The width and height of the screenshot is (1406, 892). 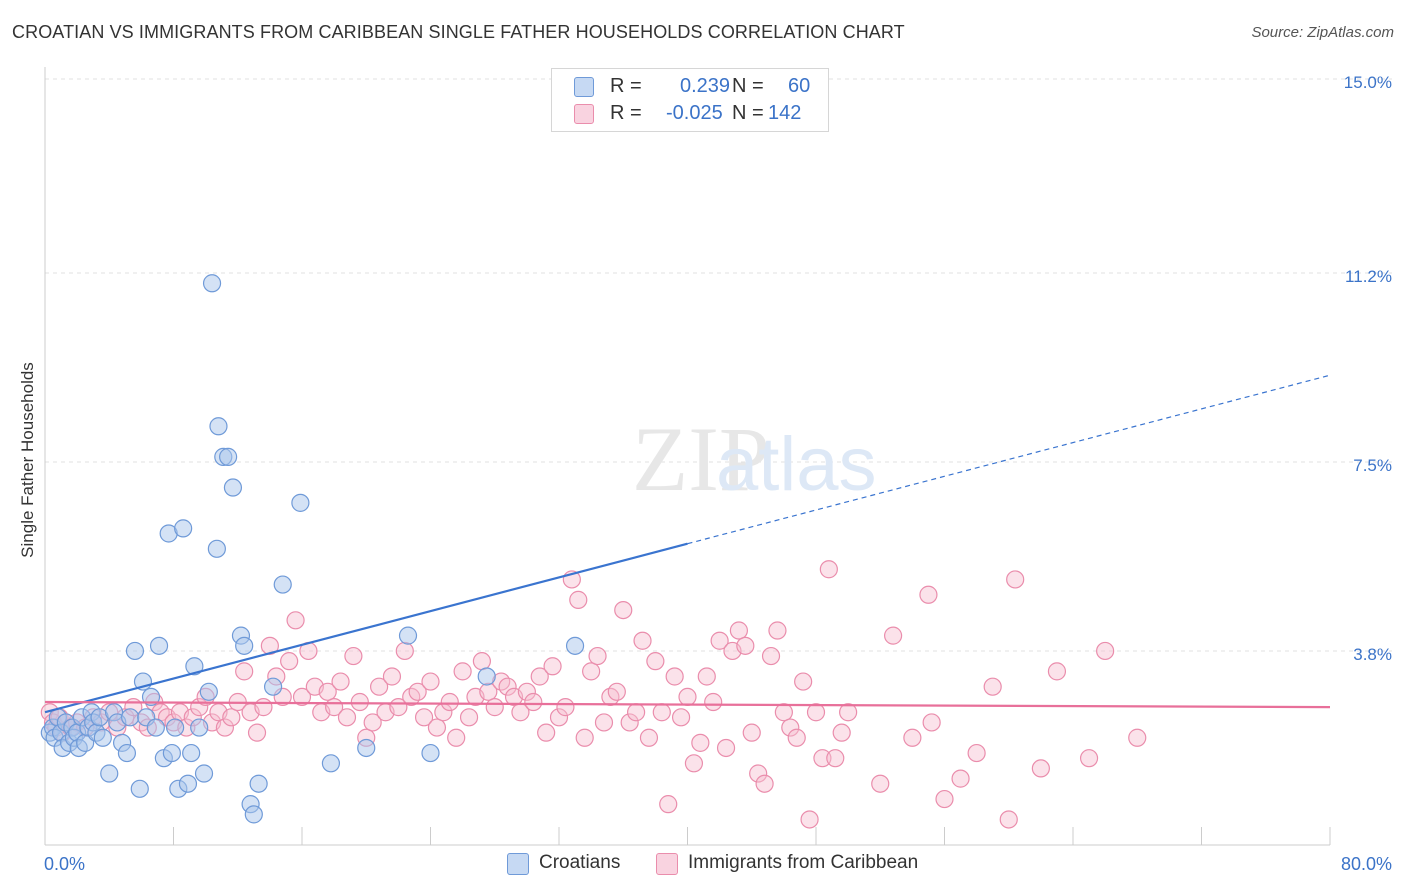 What do you see at coordinates (1368, 82) in the screenshot?
I see `y-tick-label: 15.0%` at bounding box center [1368, 82].